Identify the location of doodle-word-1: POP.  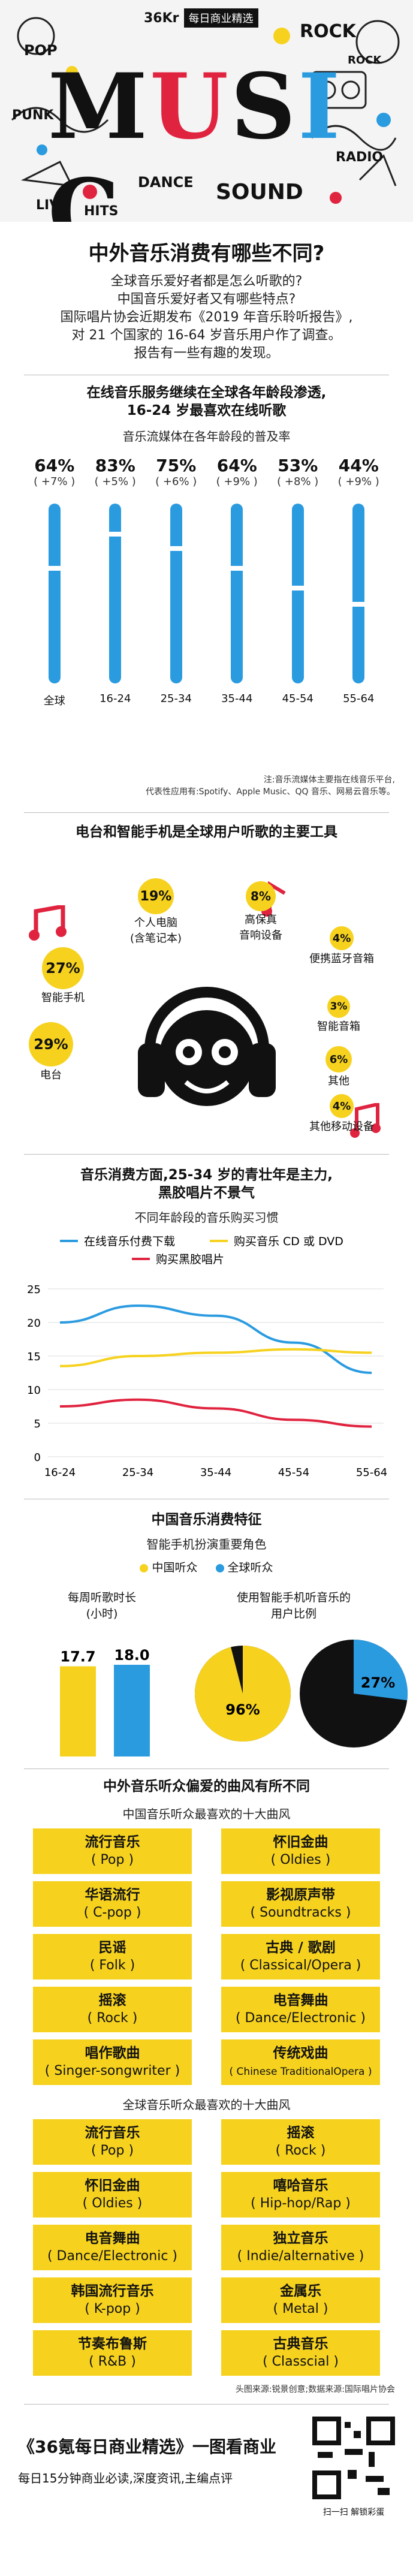
(41, 50).